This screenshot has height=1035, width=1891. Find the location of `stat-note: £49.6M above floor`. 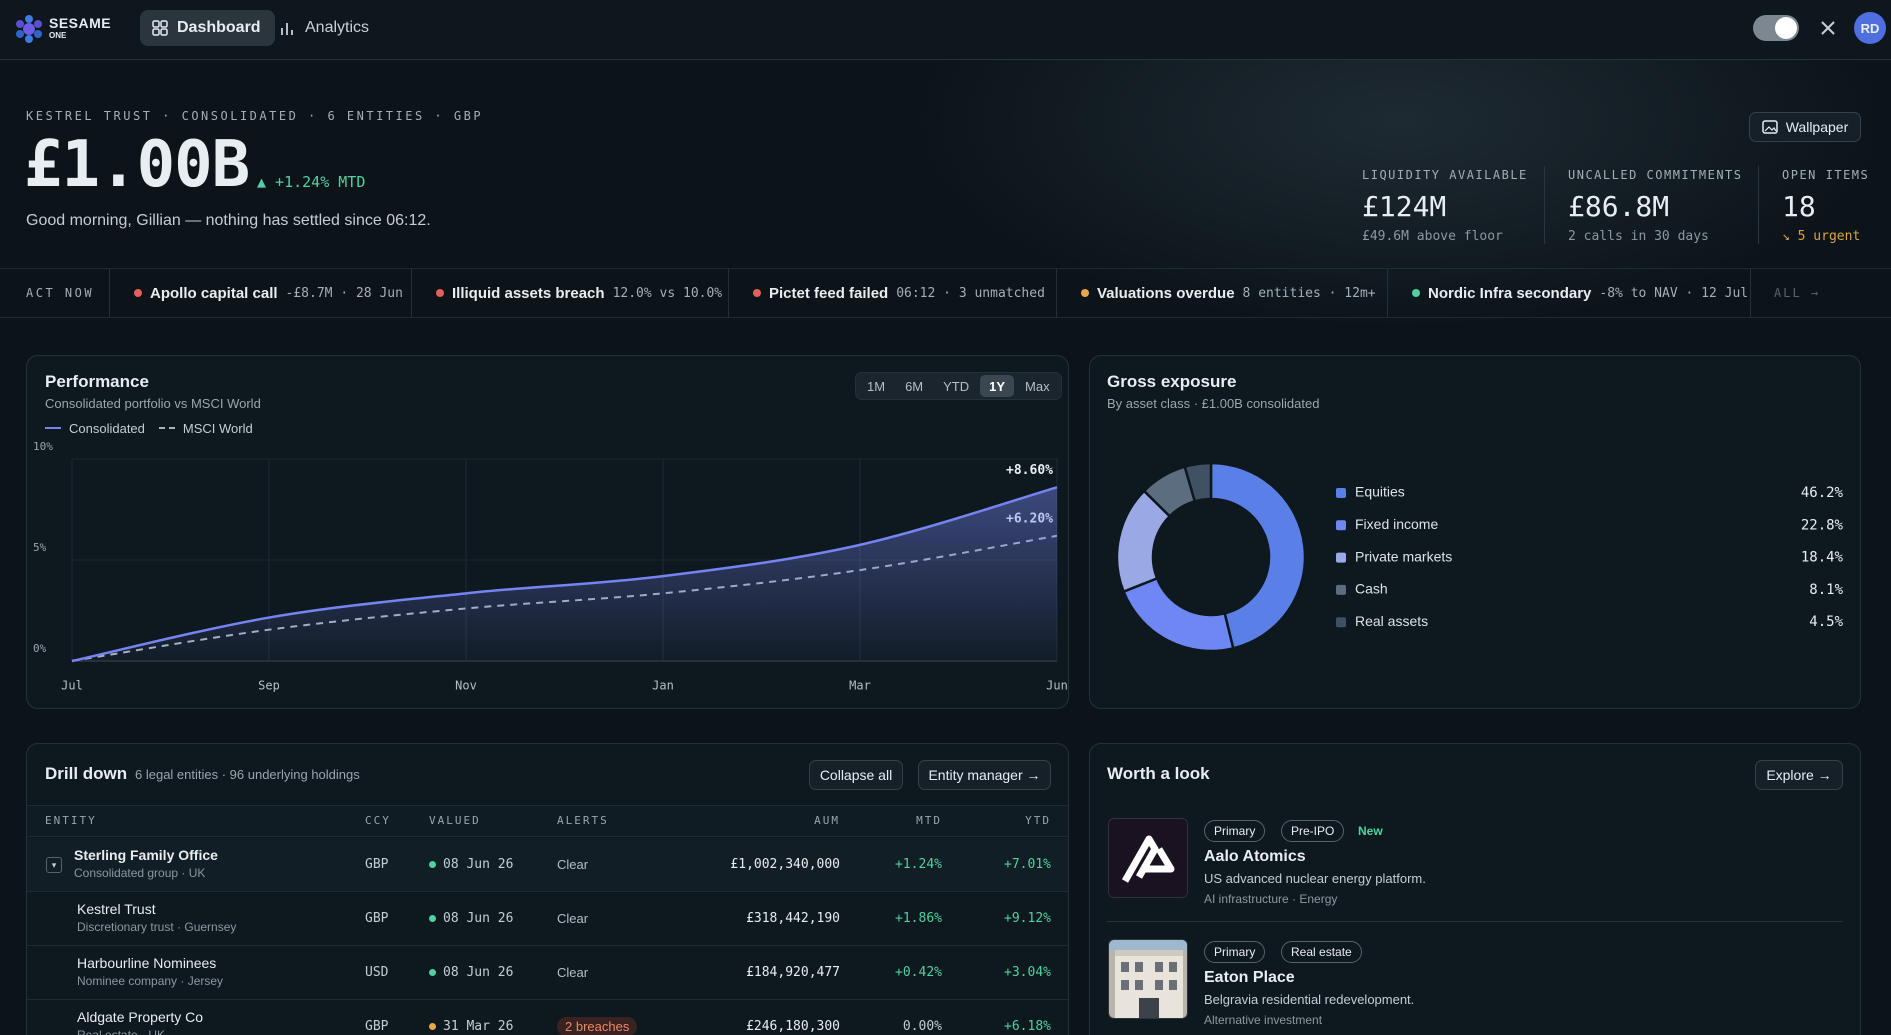

stat-note: £49.6M above floor is located at coordinates (1432, 236).